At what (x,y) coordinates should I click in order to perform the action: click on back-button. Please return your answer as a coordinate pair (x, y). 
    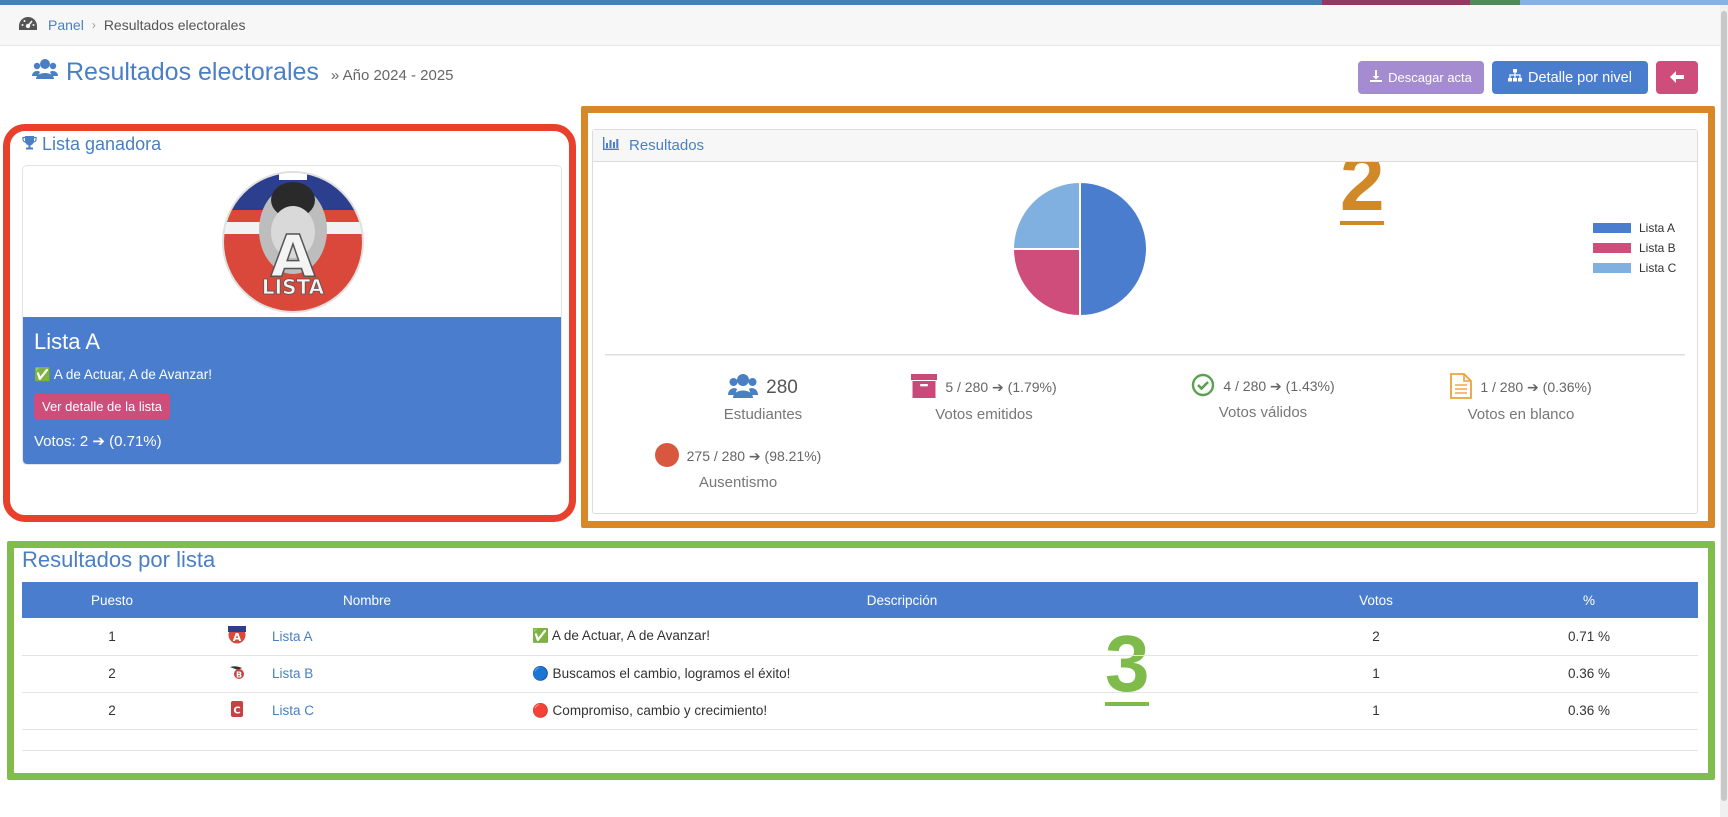
    Looking at the image, I should click on (1677, 77).